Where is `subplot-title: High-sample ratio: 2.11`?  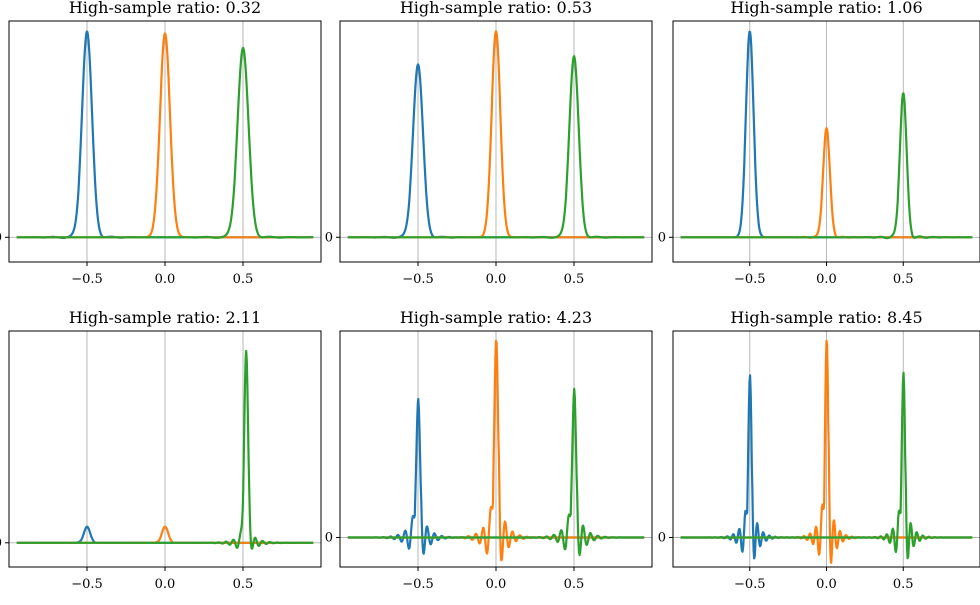 subplot-title: High-sample ratio: 2.11 is located at coordinates (165, 317).